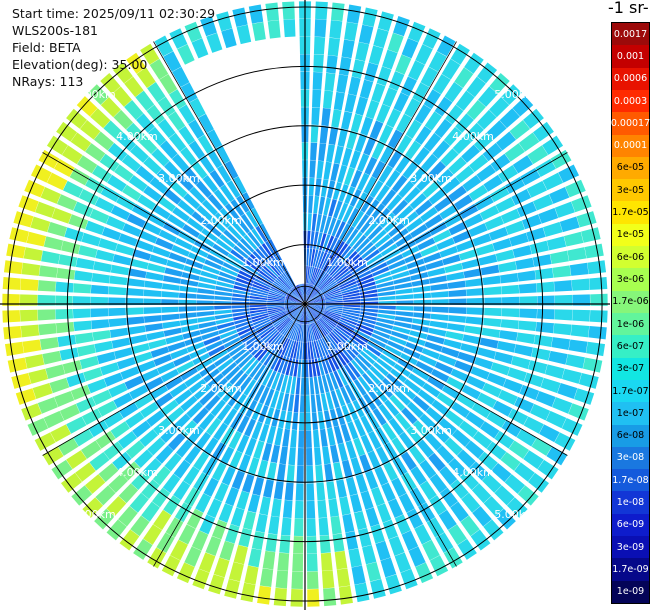 The height and width of the screenshot is (610, 650). What do you see at coordinates (630, 168) in the screenshot?
I see `colorbar-tick: 6e-05` at bounding box center [630, 168].